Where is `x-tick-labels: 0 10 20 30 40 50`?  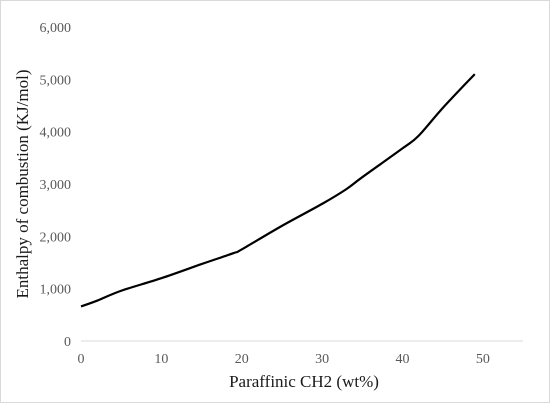
x-tick-labels: 0 10 20 30 40 50 is located at coordinates (284, 359).